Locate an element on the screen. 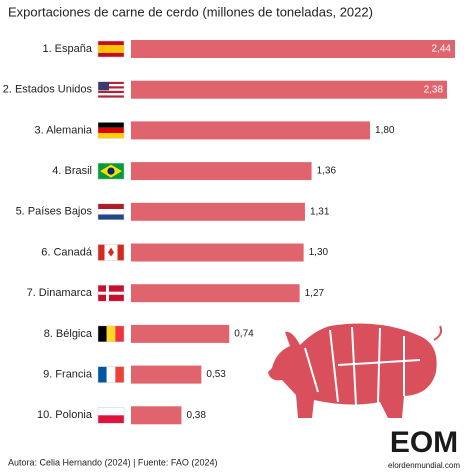 The image size is (474, 474). y-tick-label: 1. España is located at coordinates (67, 49).